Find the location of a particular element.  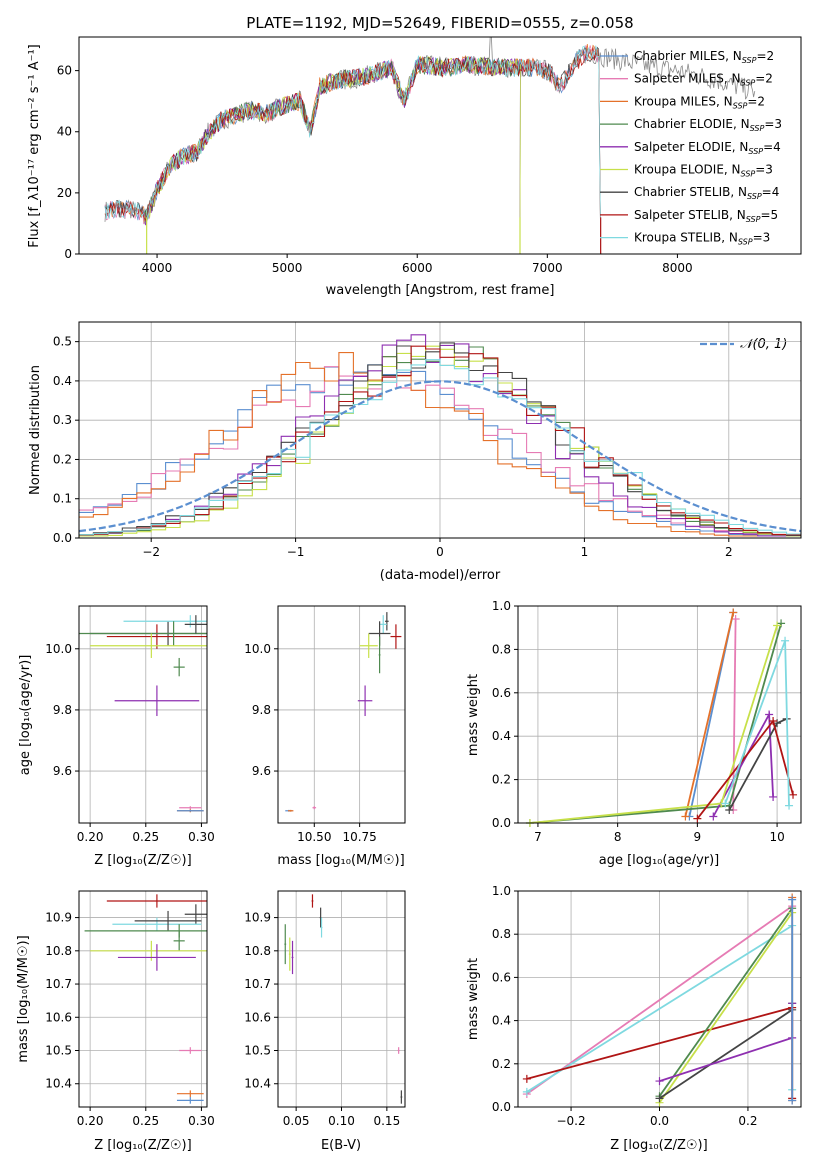

age-mass-y-tick-label: 9.8 is located at coordinates (261, 710).